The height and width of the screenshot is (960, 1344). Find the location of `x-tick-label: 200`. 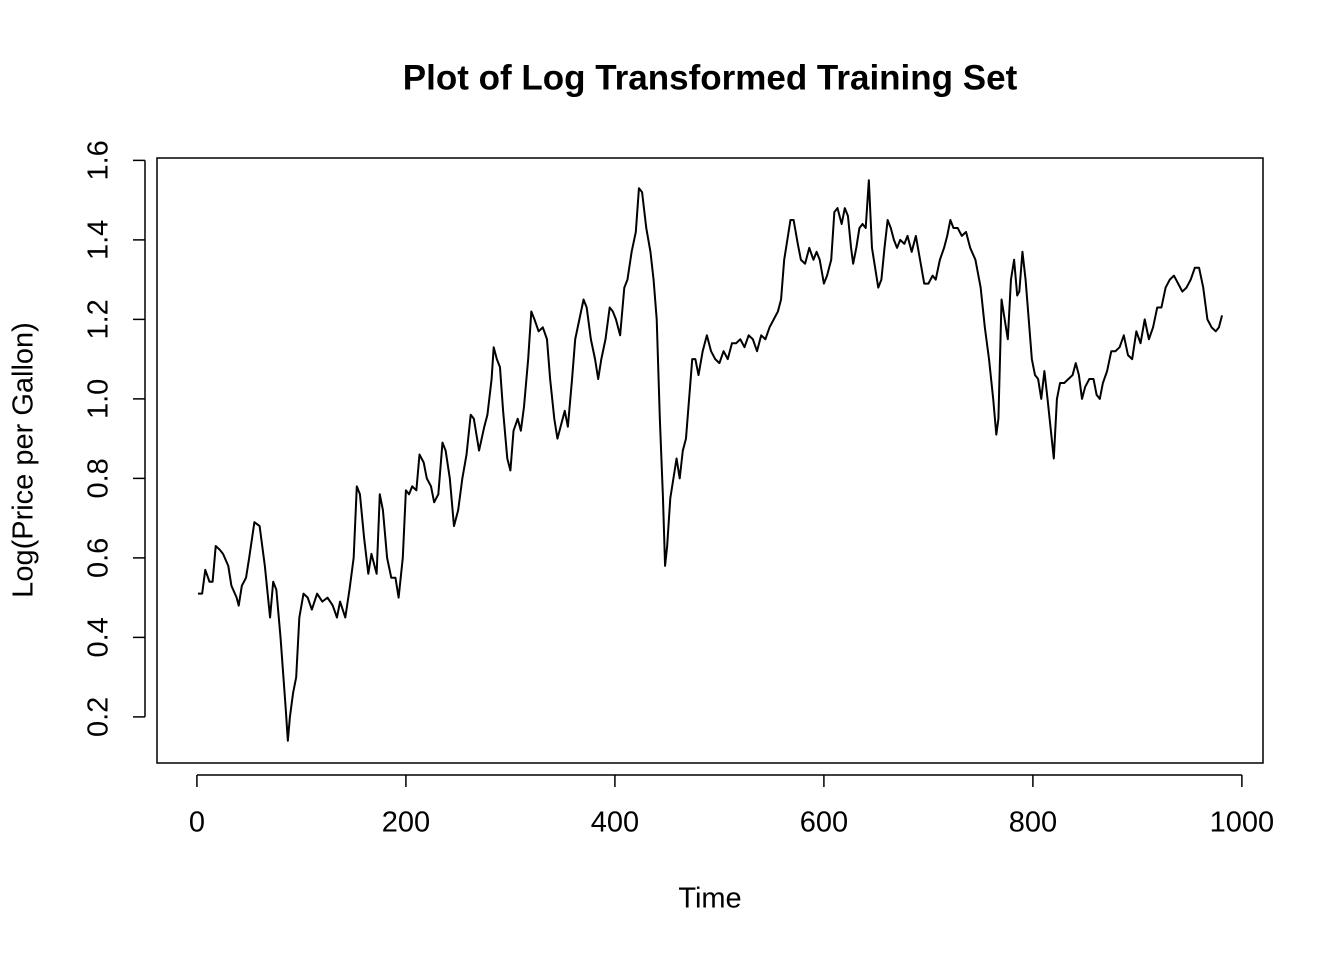

x-tick-label: 200 is located at coordinates (406, 823).